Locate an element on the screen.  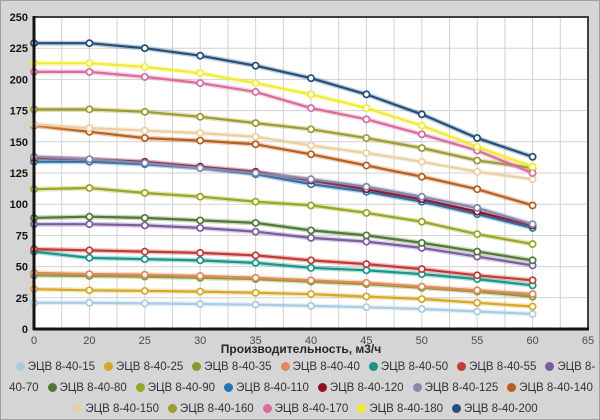
legend-label: ЭЦВ 8-40-140 is located at coordinates (556, 388).